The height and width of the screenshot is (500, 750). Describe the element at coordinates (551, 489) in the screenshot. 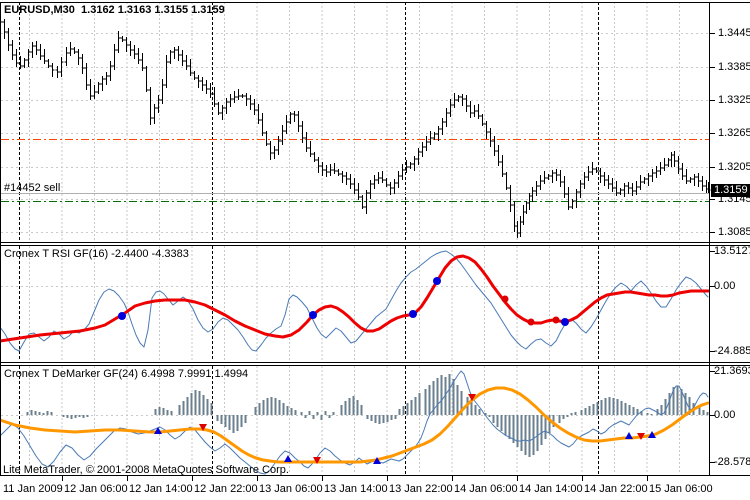

I see `time-axis-label: 14 Jan 14:00` at that location.